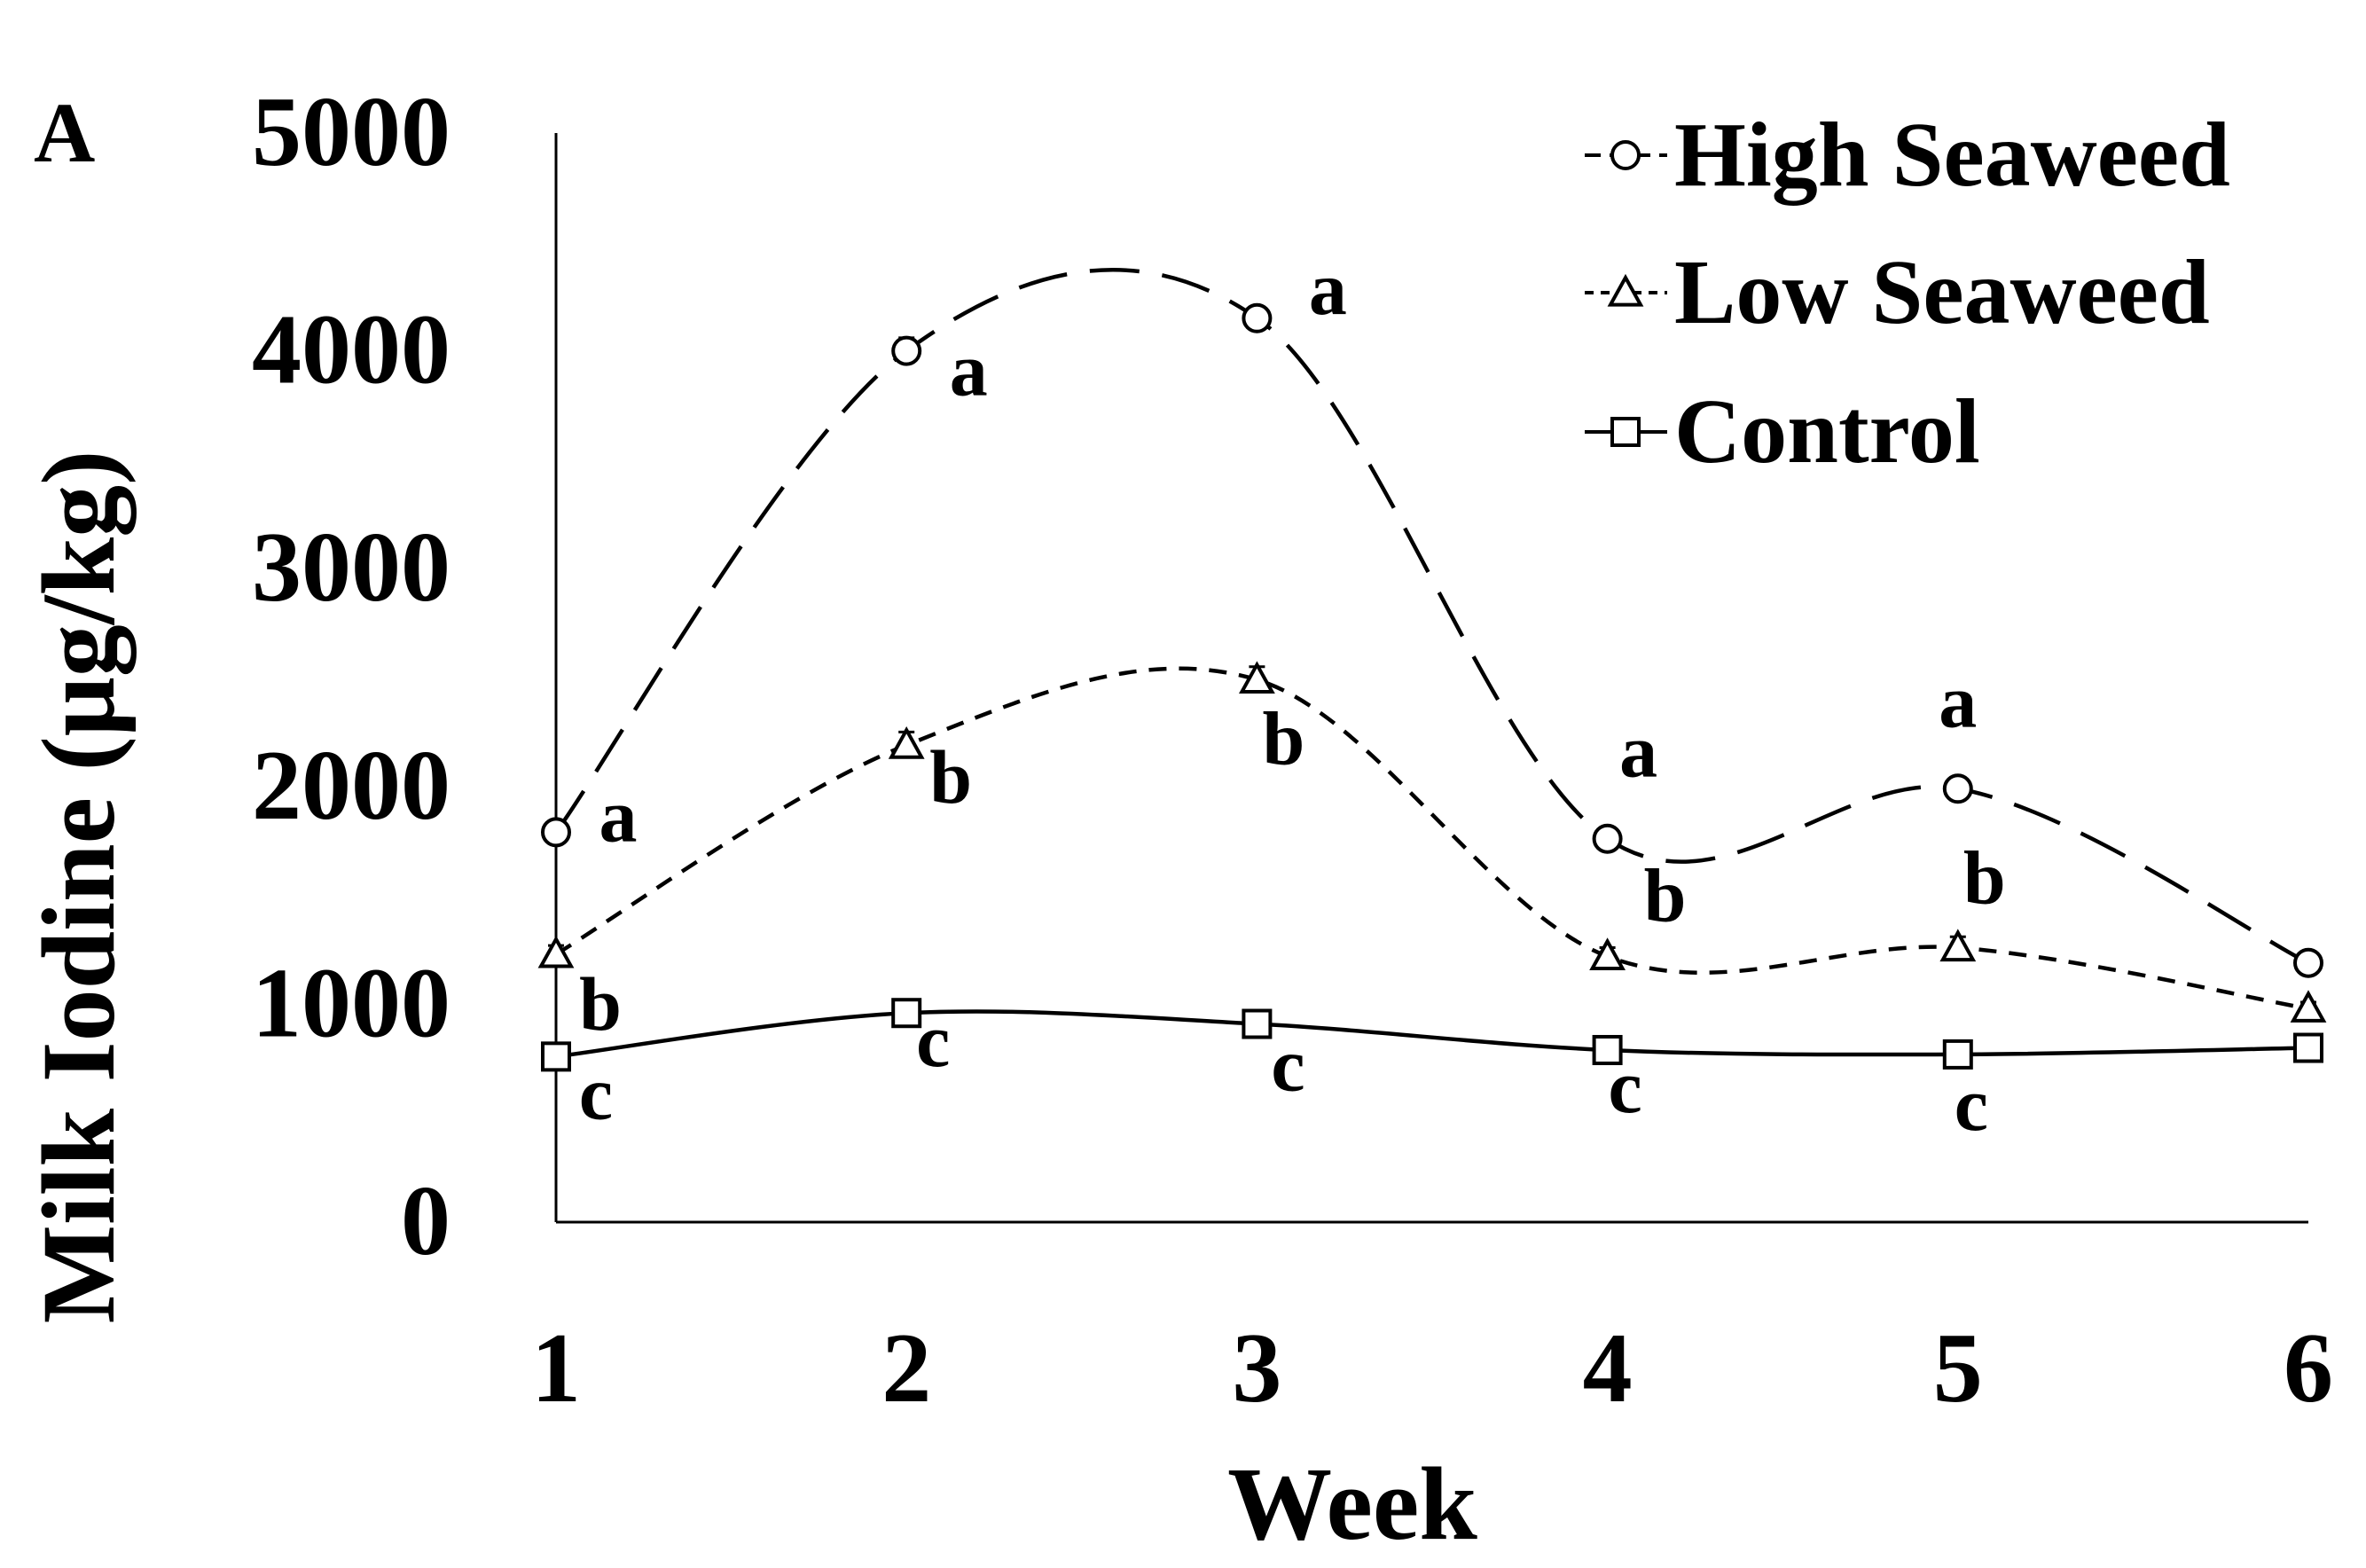 The image size is (2366, 1568). Describe the element at coordinates (1608, 1368) in the screenshot. I see `x-tick-label: 4` at that location.